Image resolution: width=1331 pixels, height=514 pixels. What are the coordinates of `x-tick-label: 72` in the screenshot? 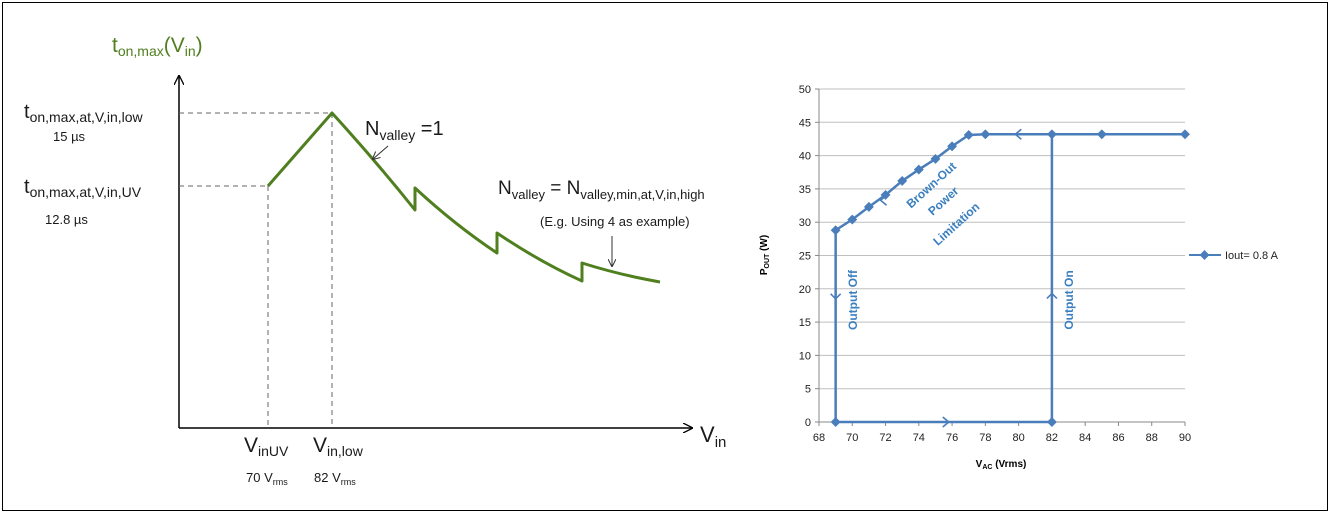 It's located at (885, 438).